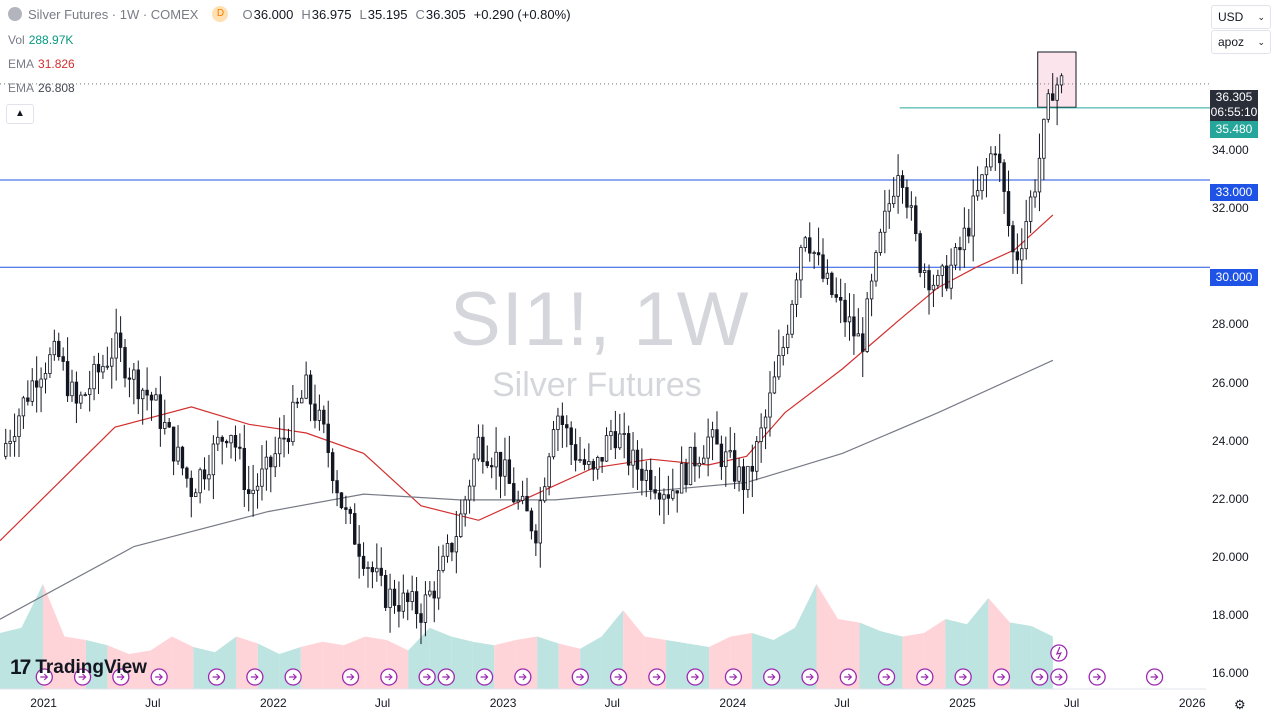  What do you see at coordinates (220, 14) in the screenshot?
I see `delayed-badge: D` at bounding box center [220, 14].